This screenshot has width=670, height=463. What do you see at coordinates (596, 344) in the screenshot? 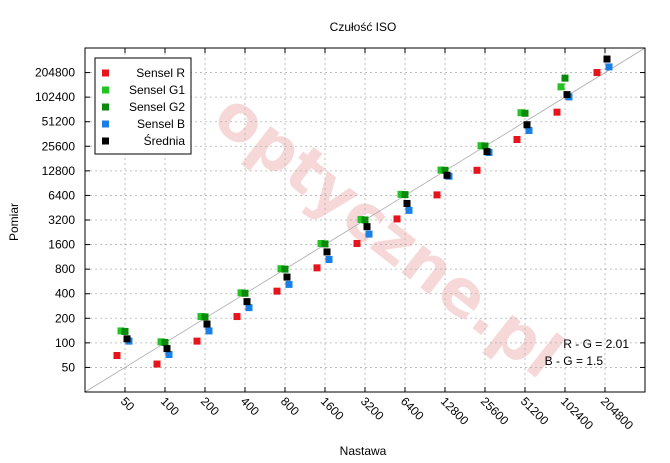
I see `annotation-r-g: R - G = 2.01` at bounding box center [596, 344].